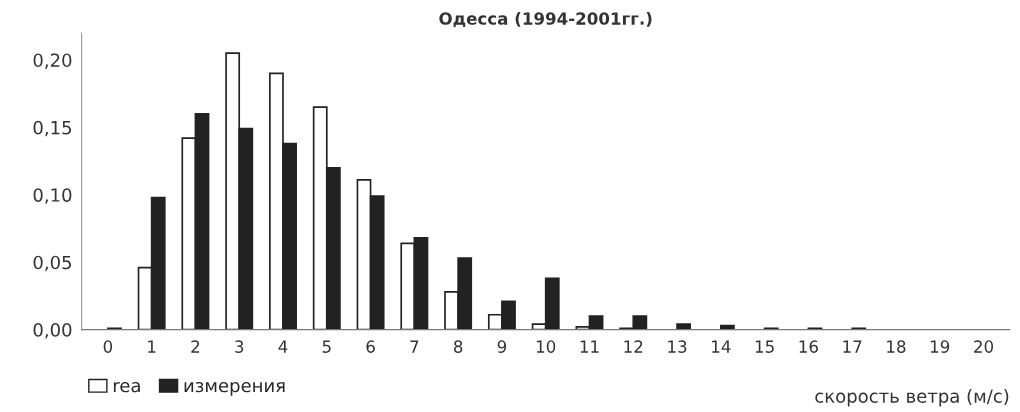  I want to click on x-tick-label: 5, so click(326, 346).